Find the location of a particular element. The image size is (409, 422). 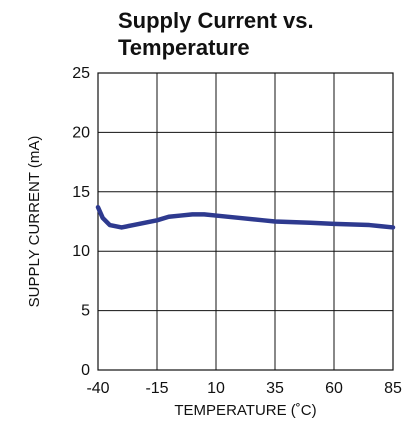

y-tick-label: 5 is located at coordinates (85, 311).